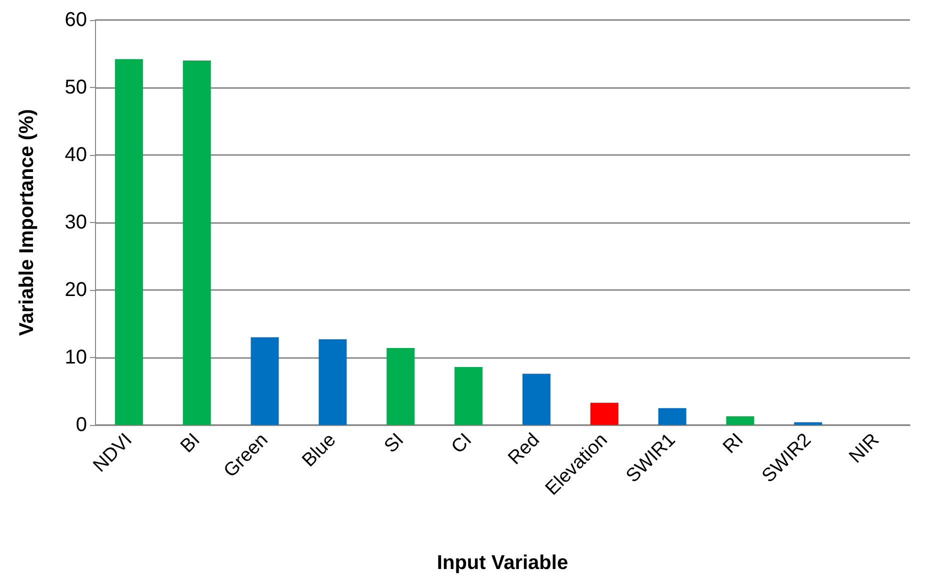 This screenshot has width=930, height=583. What do you see at coordinates (462, 444) in the screenshot?
I see `x-tick-label: CI` at bounding box center [462, 444].